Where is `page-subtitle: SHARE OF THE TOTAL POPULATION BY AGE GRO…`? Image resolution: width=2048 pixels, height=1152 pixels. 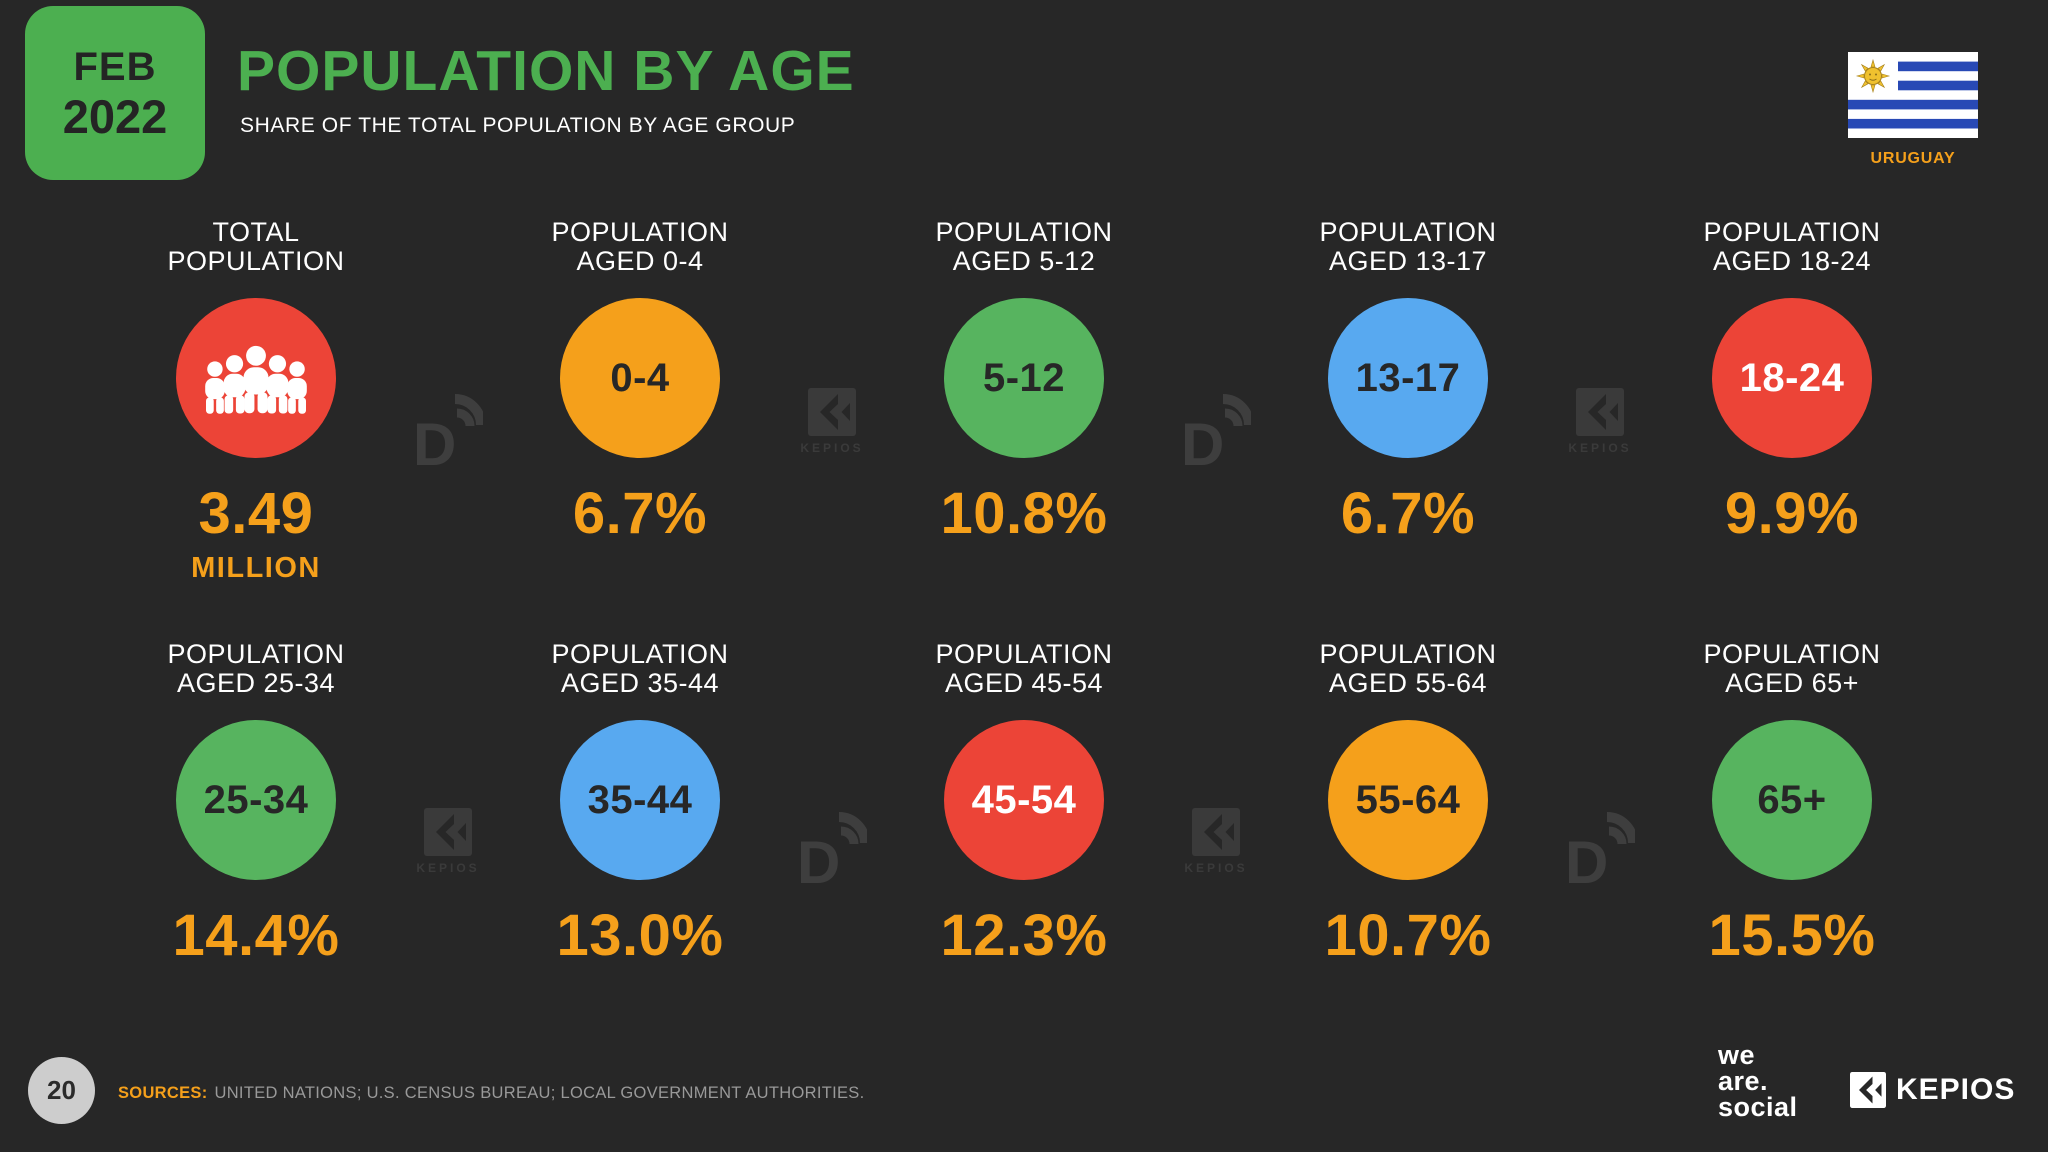
page-subtitle: SHARE OF THE TOTAL POPULATION BY AGE GRO… is located at coordinates (518, 125).